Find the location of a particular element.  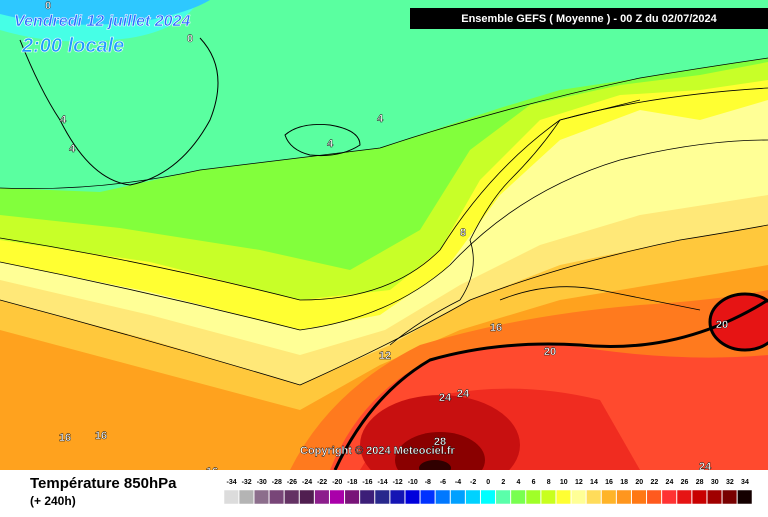

title-box is located at coordinates (589, 18).